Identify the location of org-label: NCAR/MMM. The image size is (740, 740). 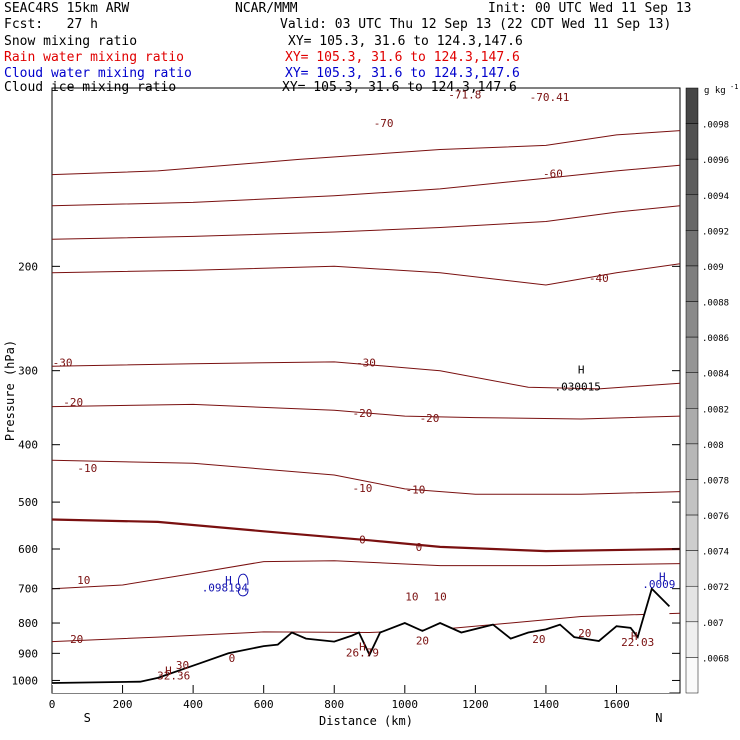
(266, 8).